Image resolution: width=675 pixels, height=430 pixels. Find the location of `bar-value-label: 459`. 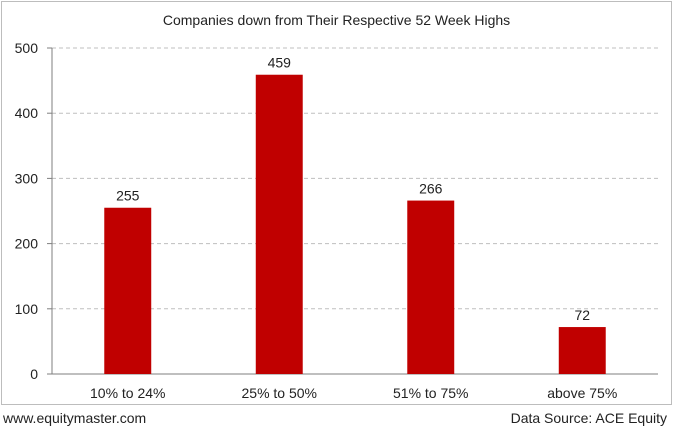

bar-value-label: 459 is located at coordinates (280, 63).